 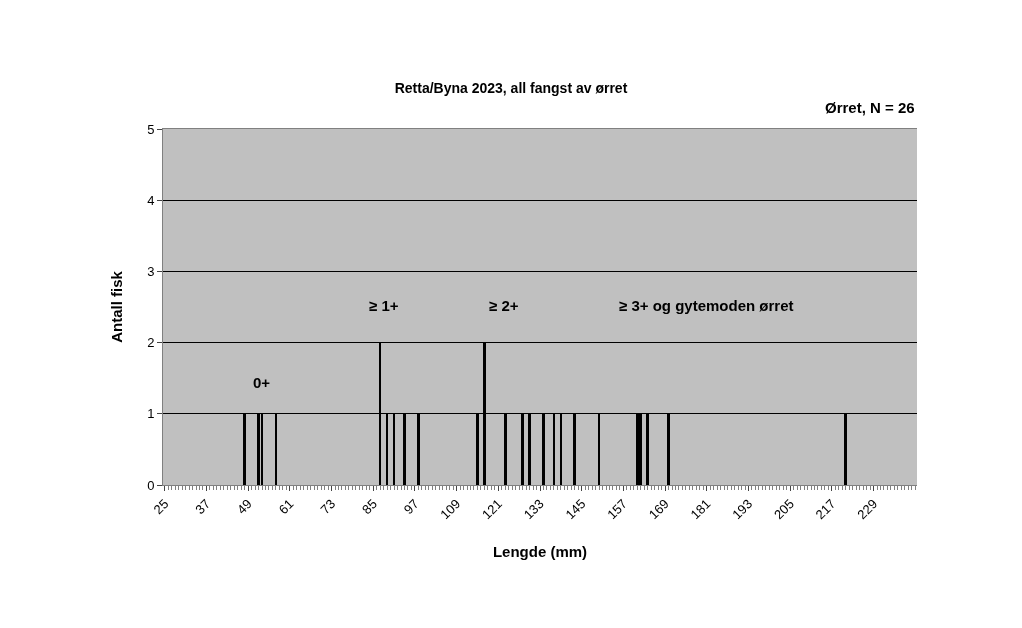 I want to click on y-tick-label: 1, so click(x=151, y=414).